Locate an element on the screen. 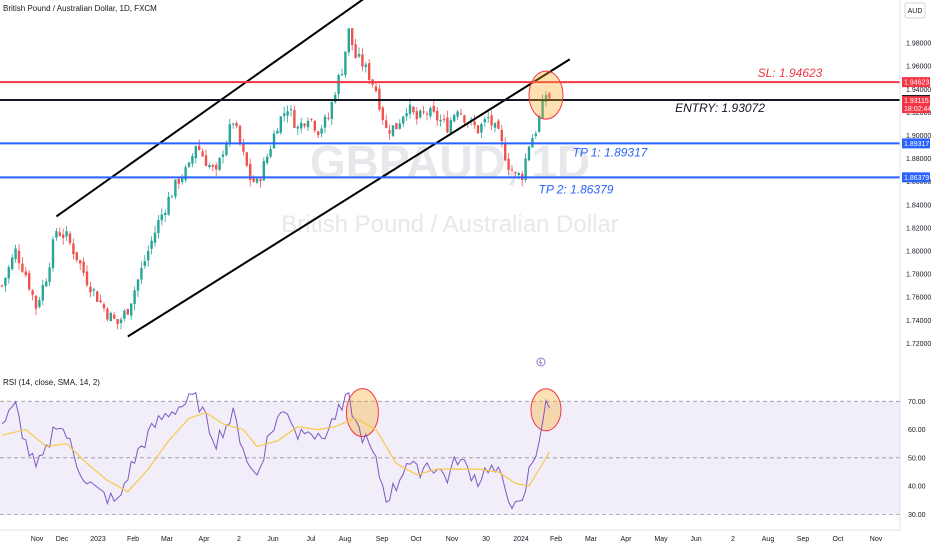 The image size is (932, 555). currency-button: AUD is located at coordinates (915, 10).